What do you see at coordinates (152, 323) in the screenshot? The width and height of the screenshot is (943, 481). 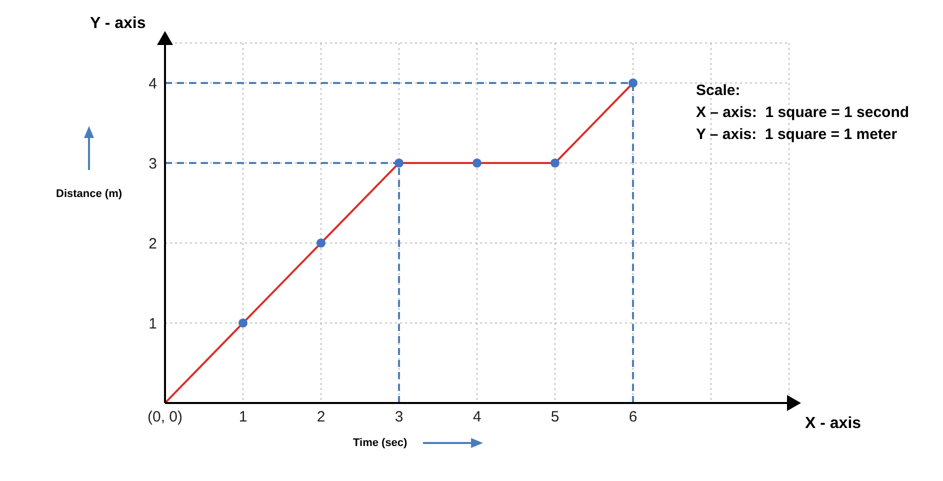 I see `y-tick-label: 1` at bounding box center [152, 323].